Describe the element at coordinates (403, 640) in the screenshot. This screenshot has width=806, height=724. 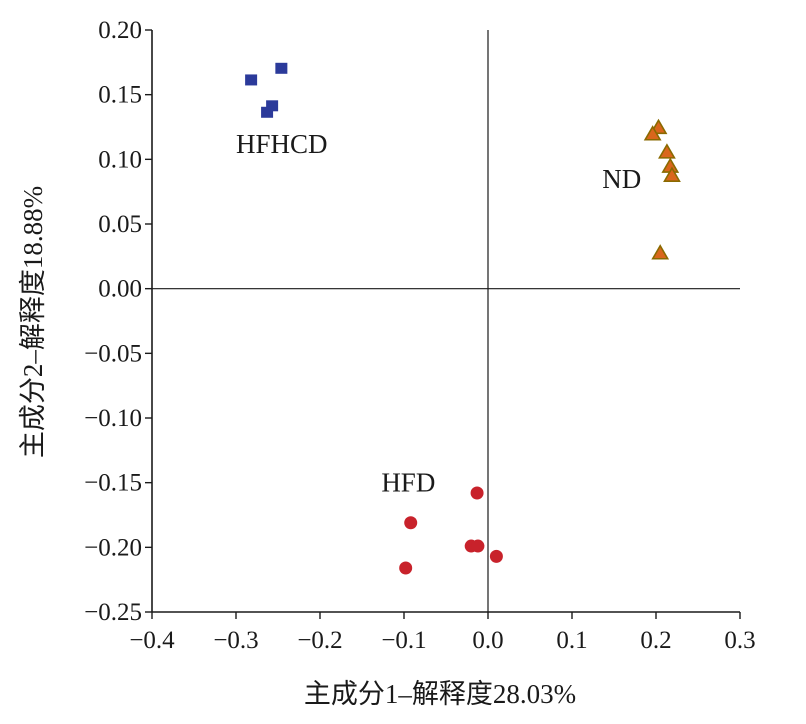
I see `x-tick-label: −0.1` at that location.